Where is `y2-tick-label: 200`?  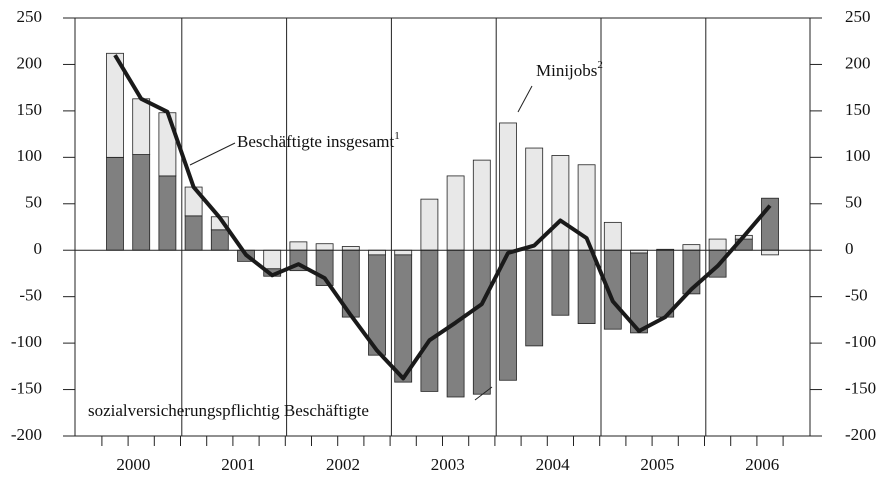 y2-tick-label: 200 is located at coordinates (858, 62).